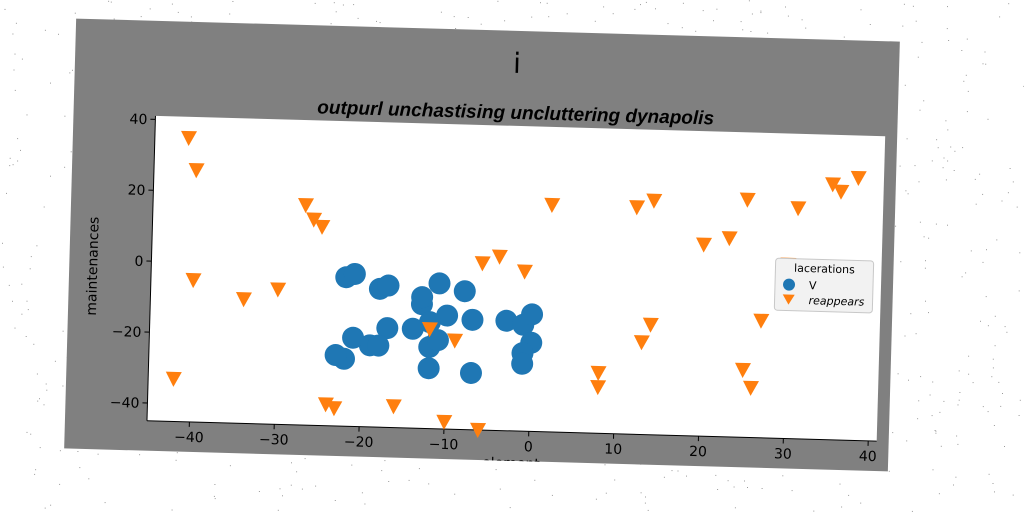  I want to click on x-tick-label: −30, so click(274, 440).